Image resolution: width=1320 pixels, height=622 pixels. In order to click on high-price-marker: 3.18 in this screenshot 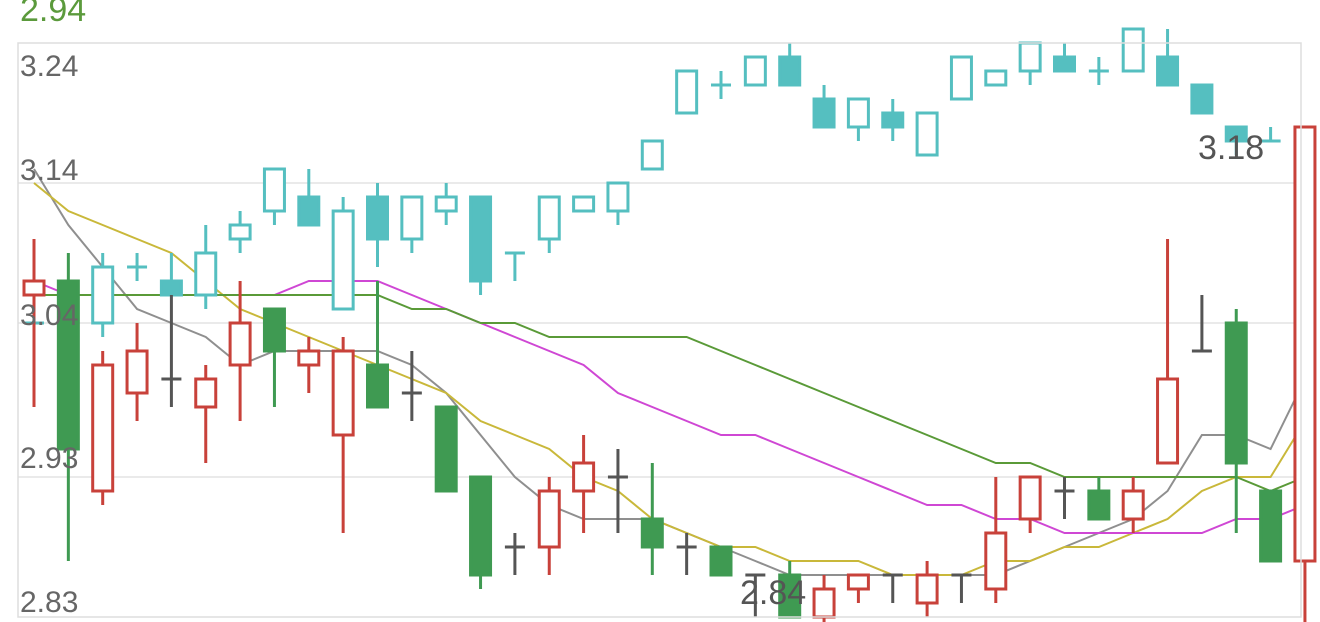, I will do `click(1231, 148)`.